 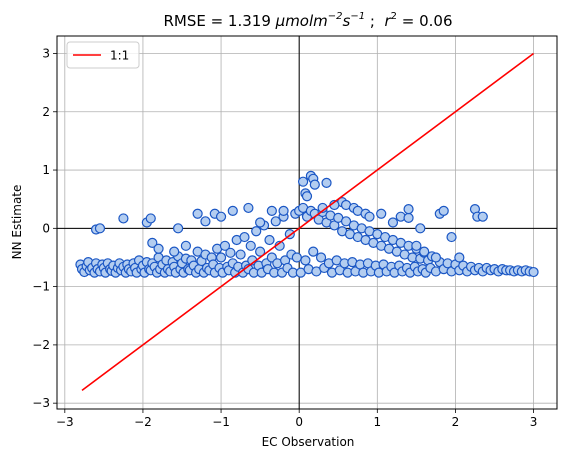 I want to click on y-tick-label: −3, so click(x=41, y=403).